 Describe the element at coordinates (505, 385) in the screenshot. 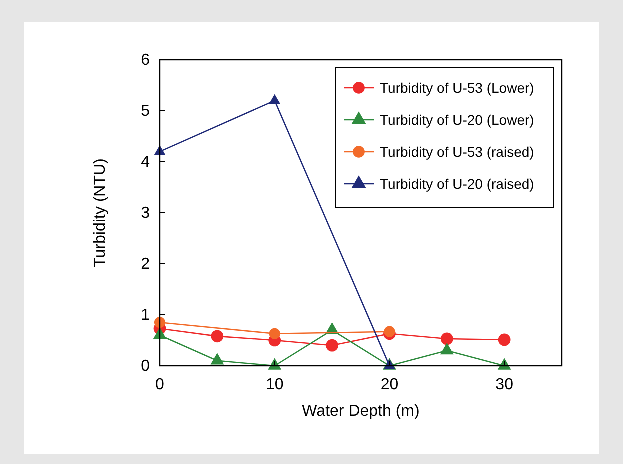

I see `x-tick-label: 30` at that location.